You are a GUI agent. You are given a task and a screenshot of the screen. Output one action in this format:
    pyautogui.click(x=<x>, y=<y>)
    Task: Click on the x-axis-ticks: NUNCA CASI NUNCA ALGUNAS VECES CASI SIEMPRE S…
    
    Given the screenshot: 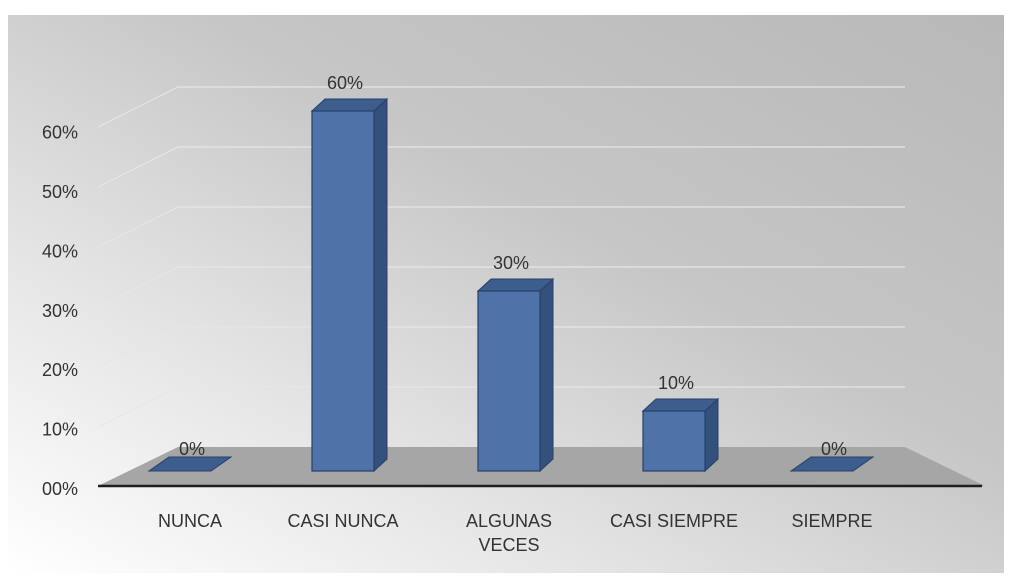 What is the action you would take?
    pyautogui.click(x=515, y=533)
    